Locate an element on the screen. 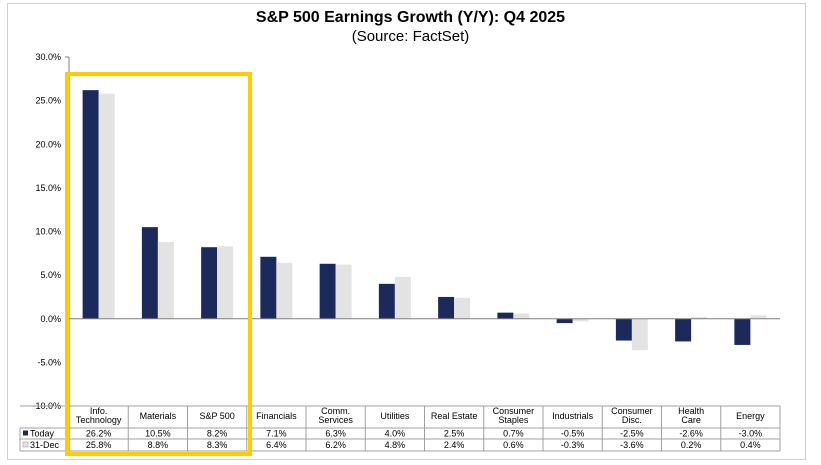 The image size is (821, 465). category-label: Energy is located at coordinates (750, 416).